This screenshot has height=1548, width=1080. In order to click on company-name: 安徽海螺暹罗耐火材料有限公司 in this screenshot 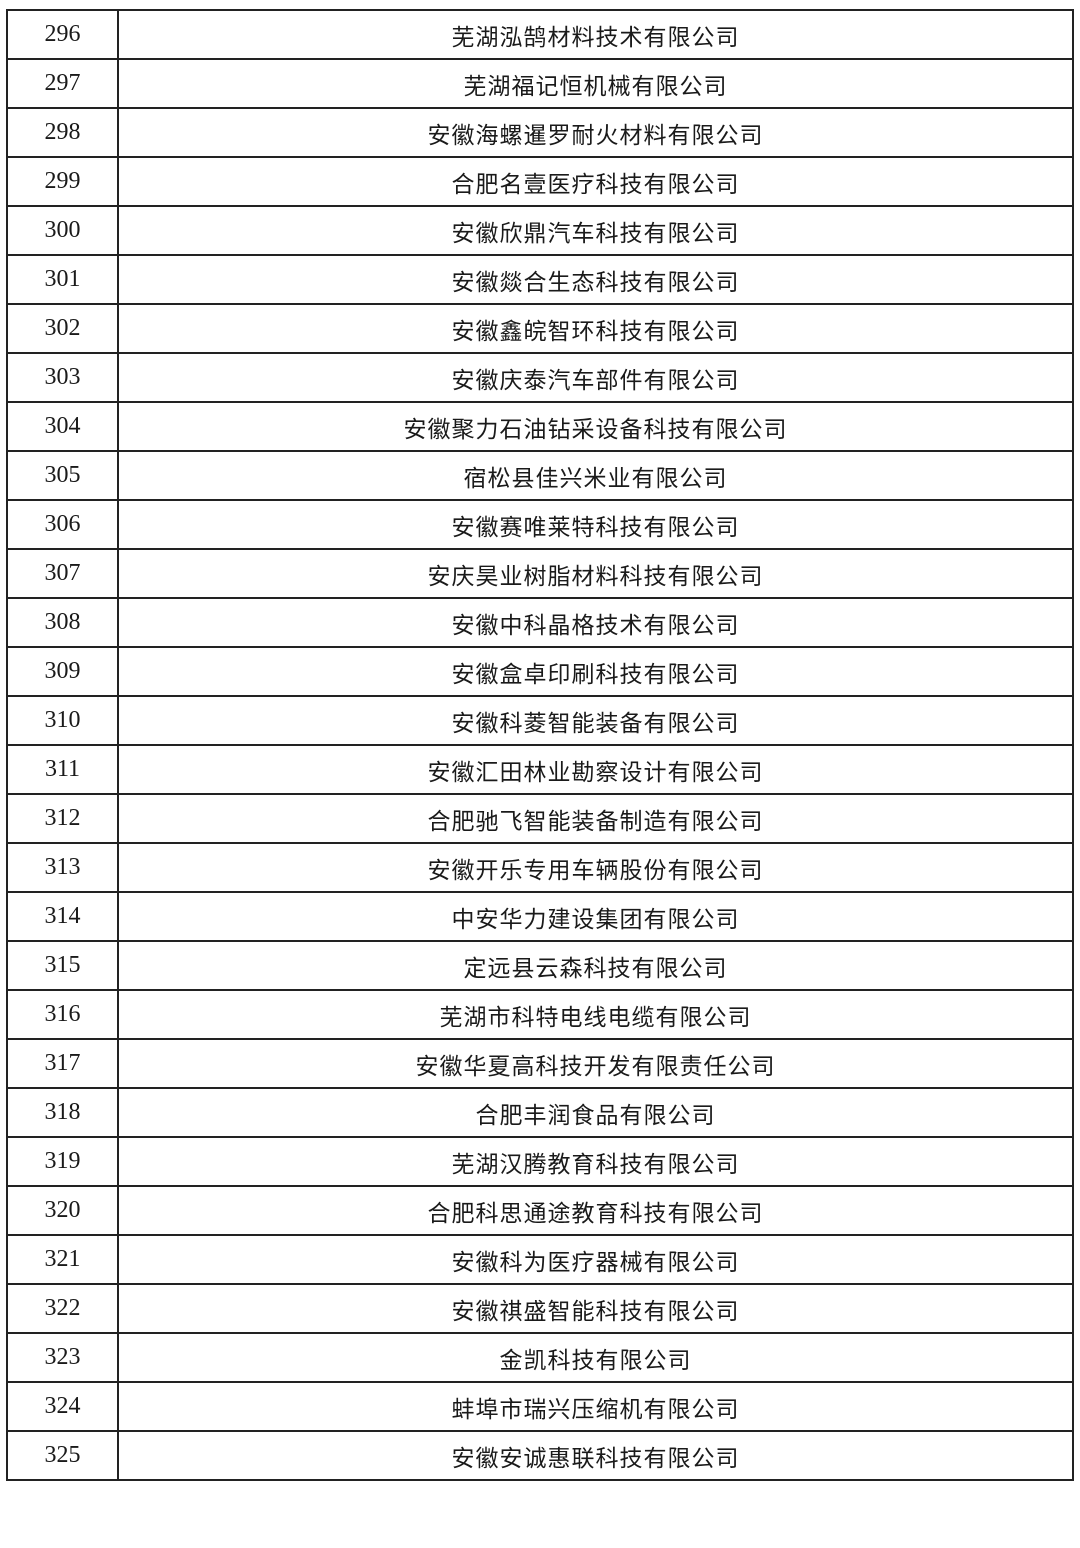, I will do `click(595, 132)`.